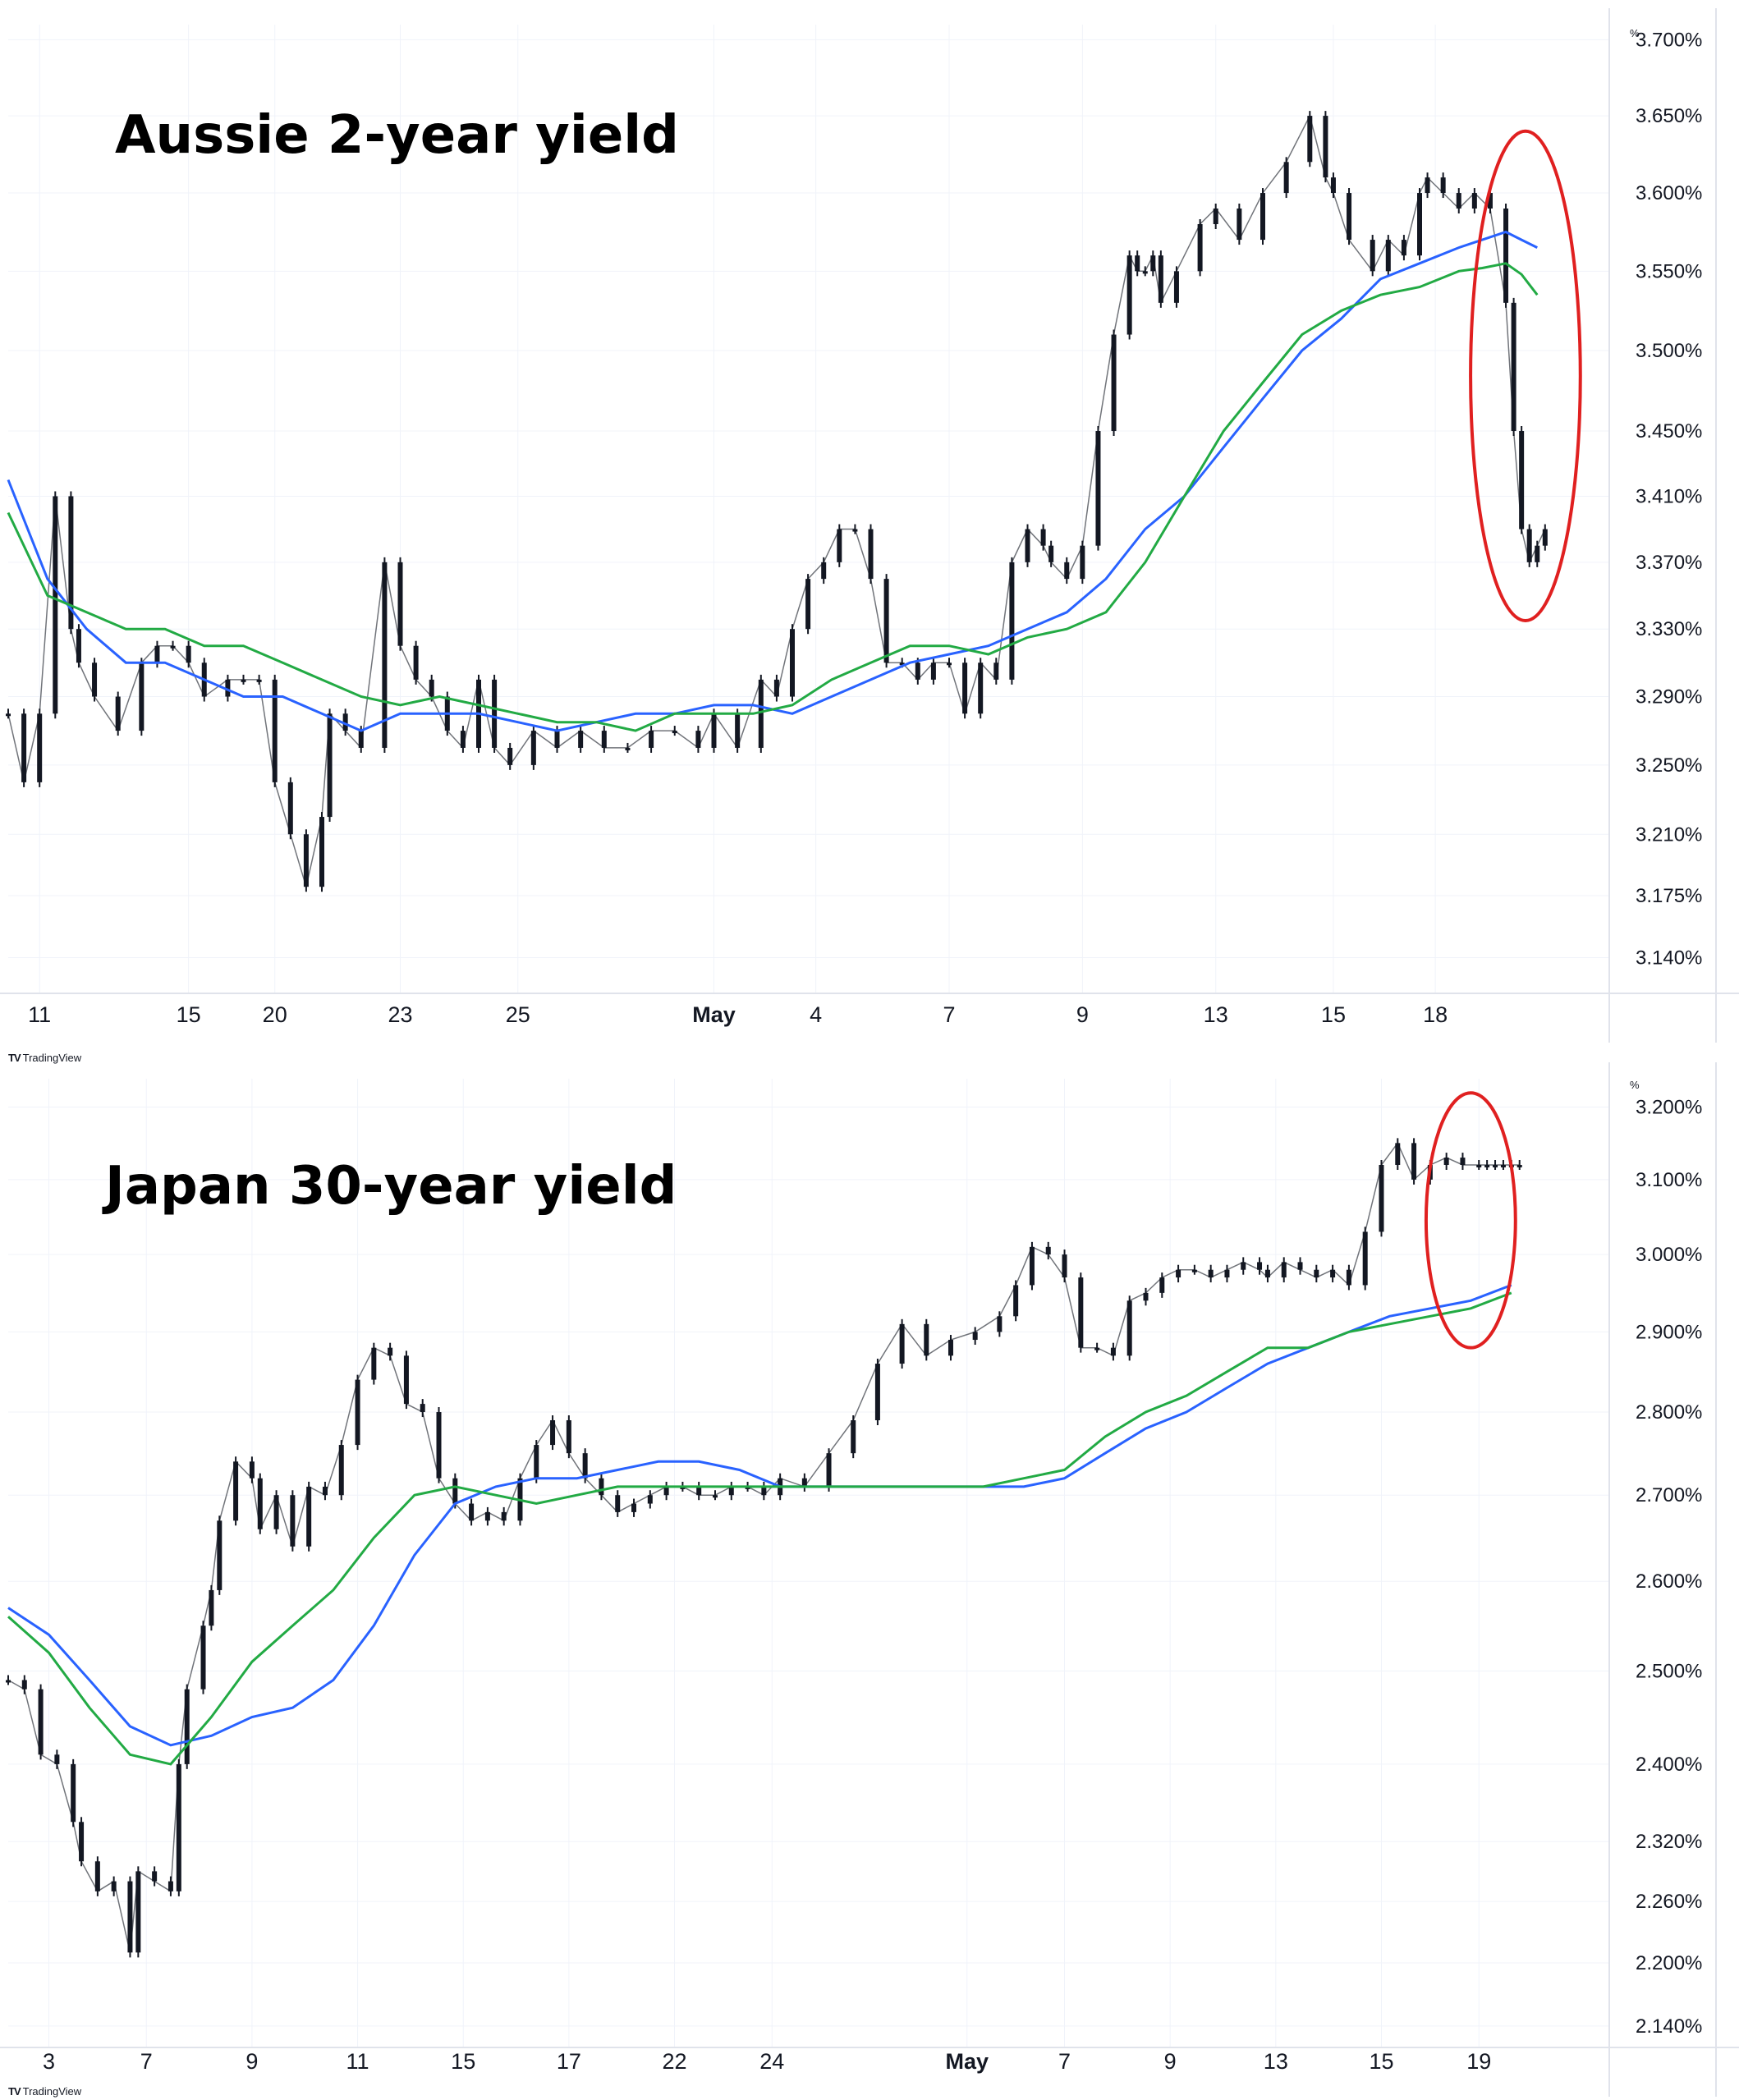 The image size is (1739, 2100). I want to click on y-tick-label: 3.700%, so click(1669, 40).